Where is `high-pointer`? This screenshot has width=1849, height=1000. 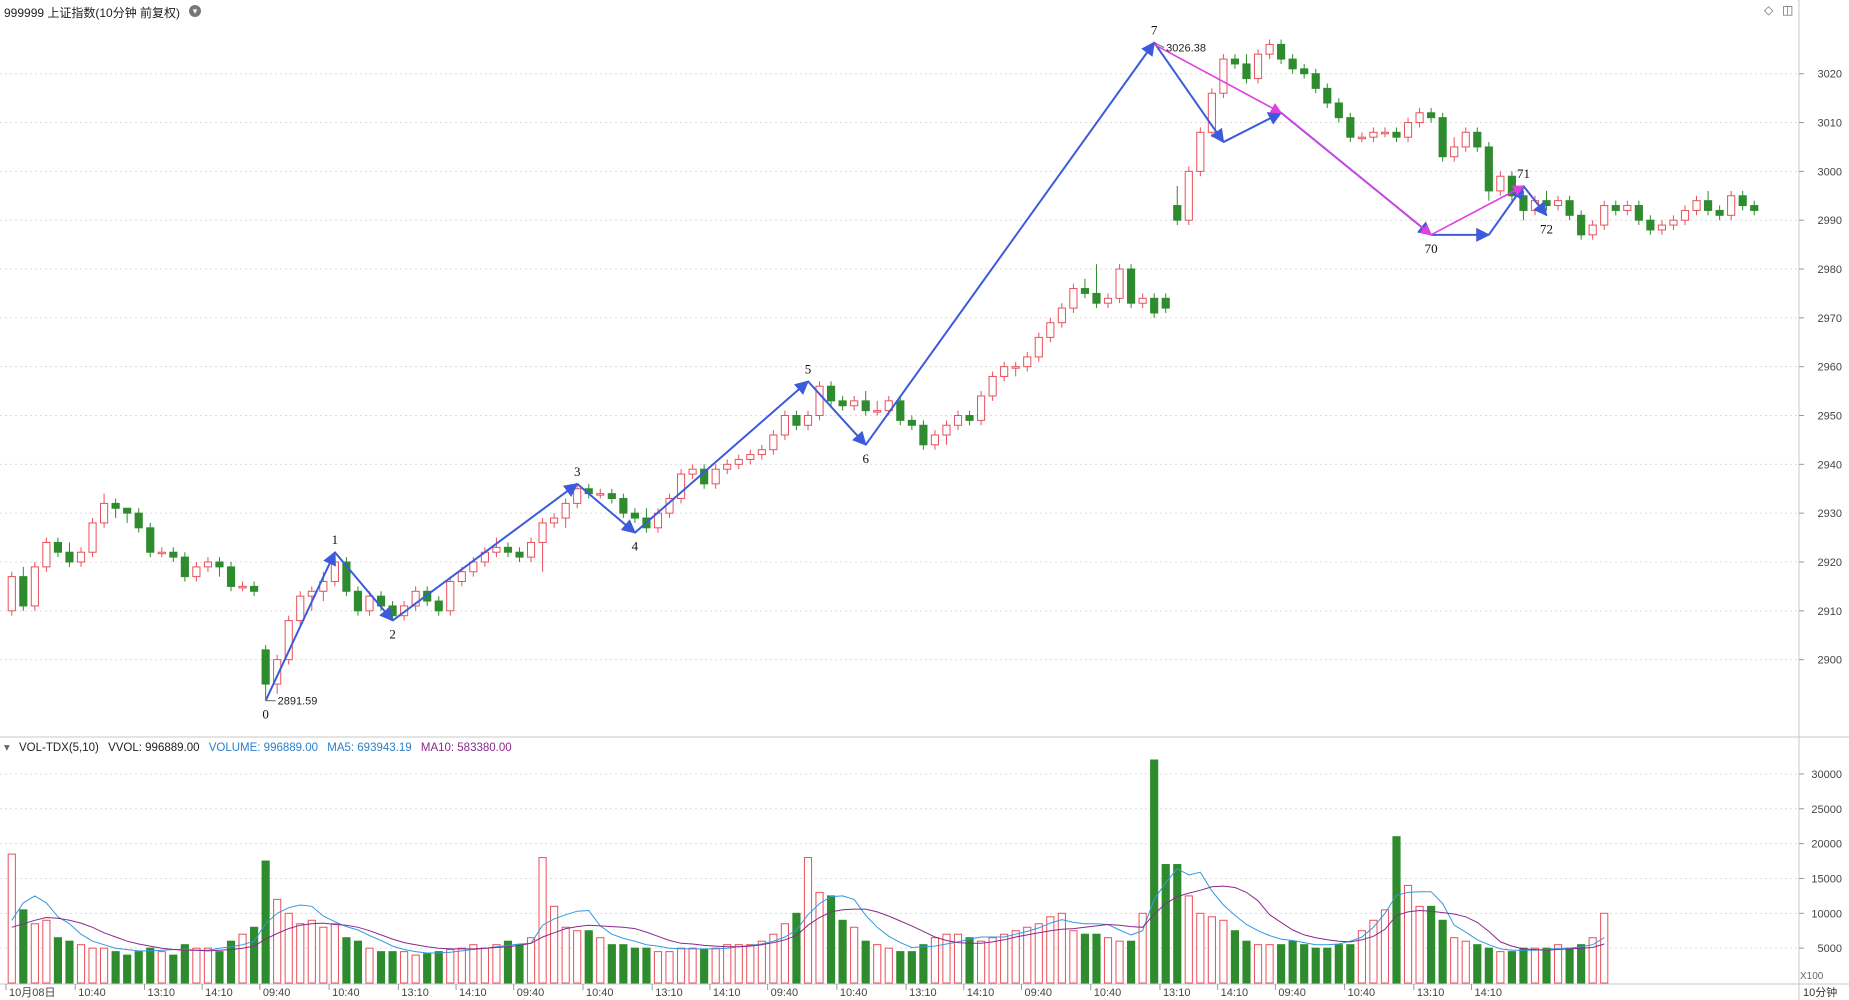
high-pointer is located at coordinates (1159, 45).